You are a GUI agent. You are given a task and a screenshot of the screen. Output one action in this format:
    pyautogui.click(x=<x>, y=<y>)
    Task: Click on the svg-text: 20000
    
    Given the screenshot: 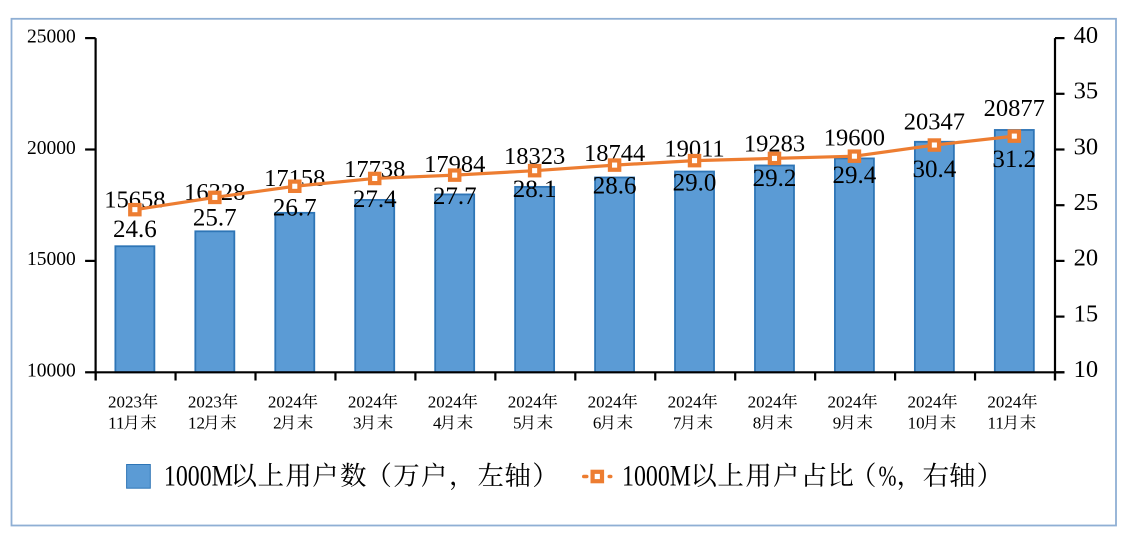 What is the action you would take?
    pyautogui.click(x=51, y=148)
    